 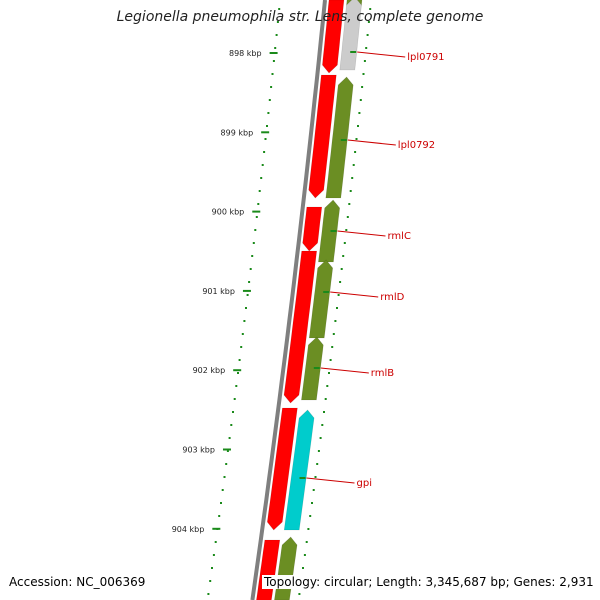 I want to click on scale-label: 904 kbp, so click(x=188, y=529).